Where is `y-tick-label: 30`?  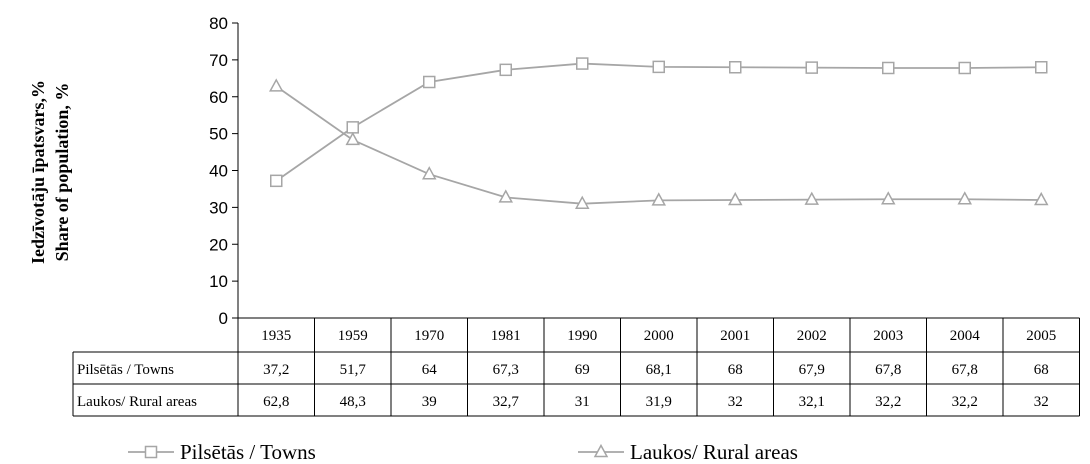 y-tick-label: 30 is located at coordinates (218, 207).